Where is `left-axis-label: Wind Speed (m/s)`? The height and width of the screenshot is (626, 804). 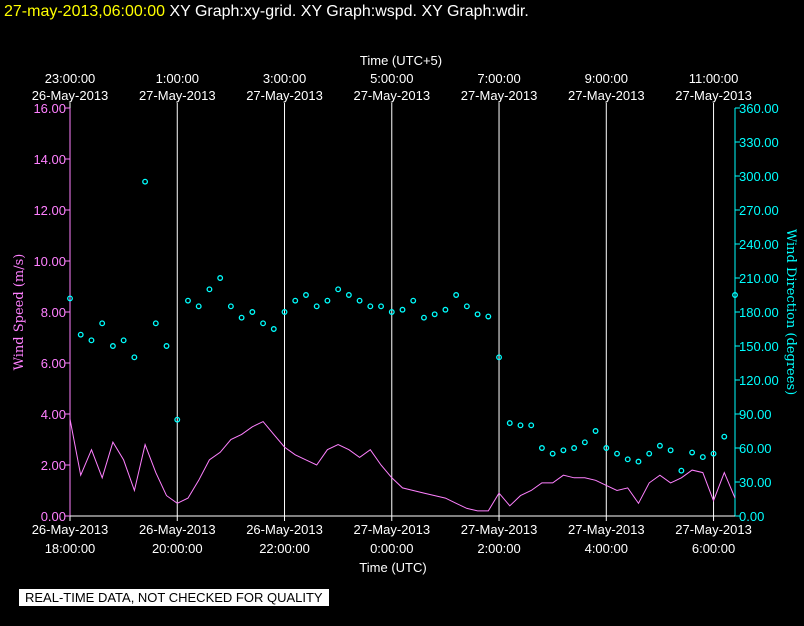 left-axis-label: Wind Speed (m/s) is located at coordinates (19, 312).